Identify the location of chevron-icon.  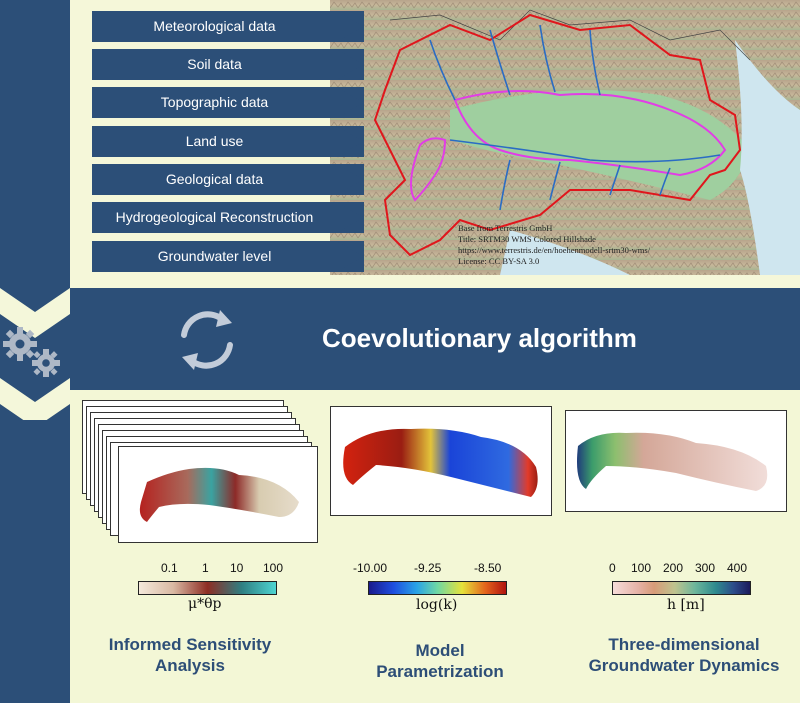
(35, 354).